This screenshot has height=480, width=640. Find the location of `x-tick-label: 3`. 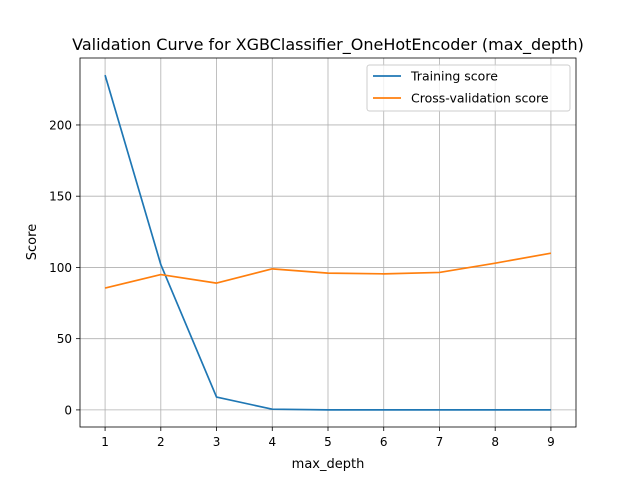

x-tick-label: 3 is located at coordinates (217, 442).